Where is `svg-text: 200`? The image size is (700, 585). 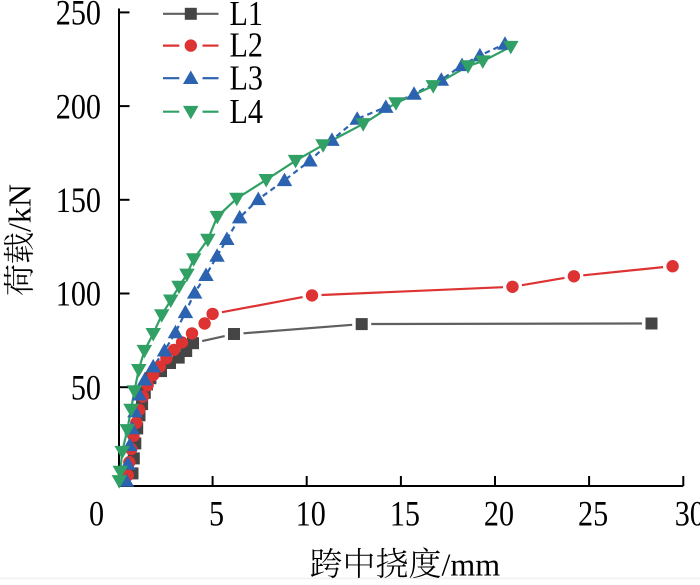
svg-text: 200 is located at coordinates (78, 107).